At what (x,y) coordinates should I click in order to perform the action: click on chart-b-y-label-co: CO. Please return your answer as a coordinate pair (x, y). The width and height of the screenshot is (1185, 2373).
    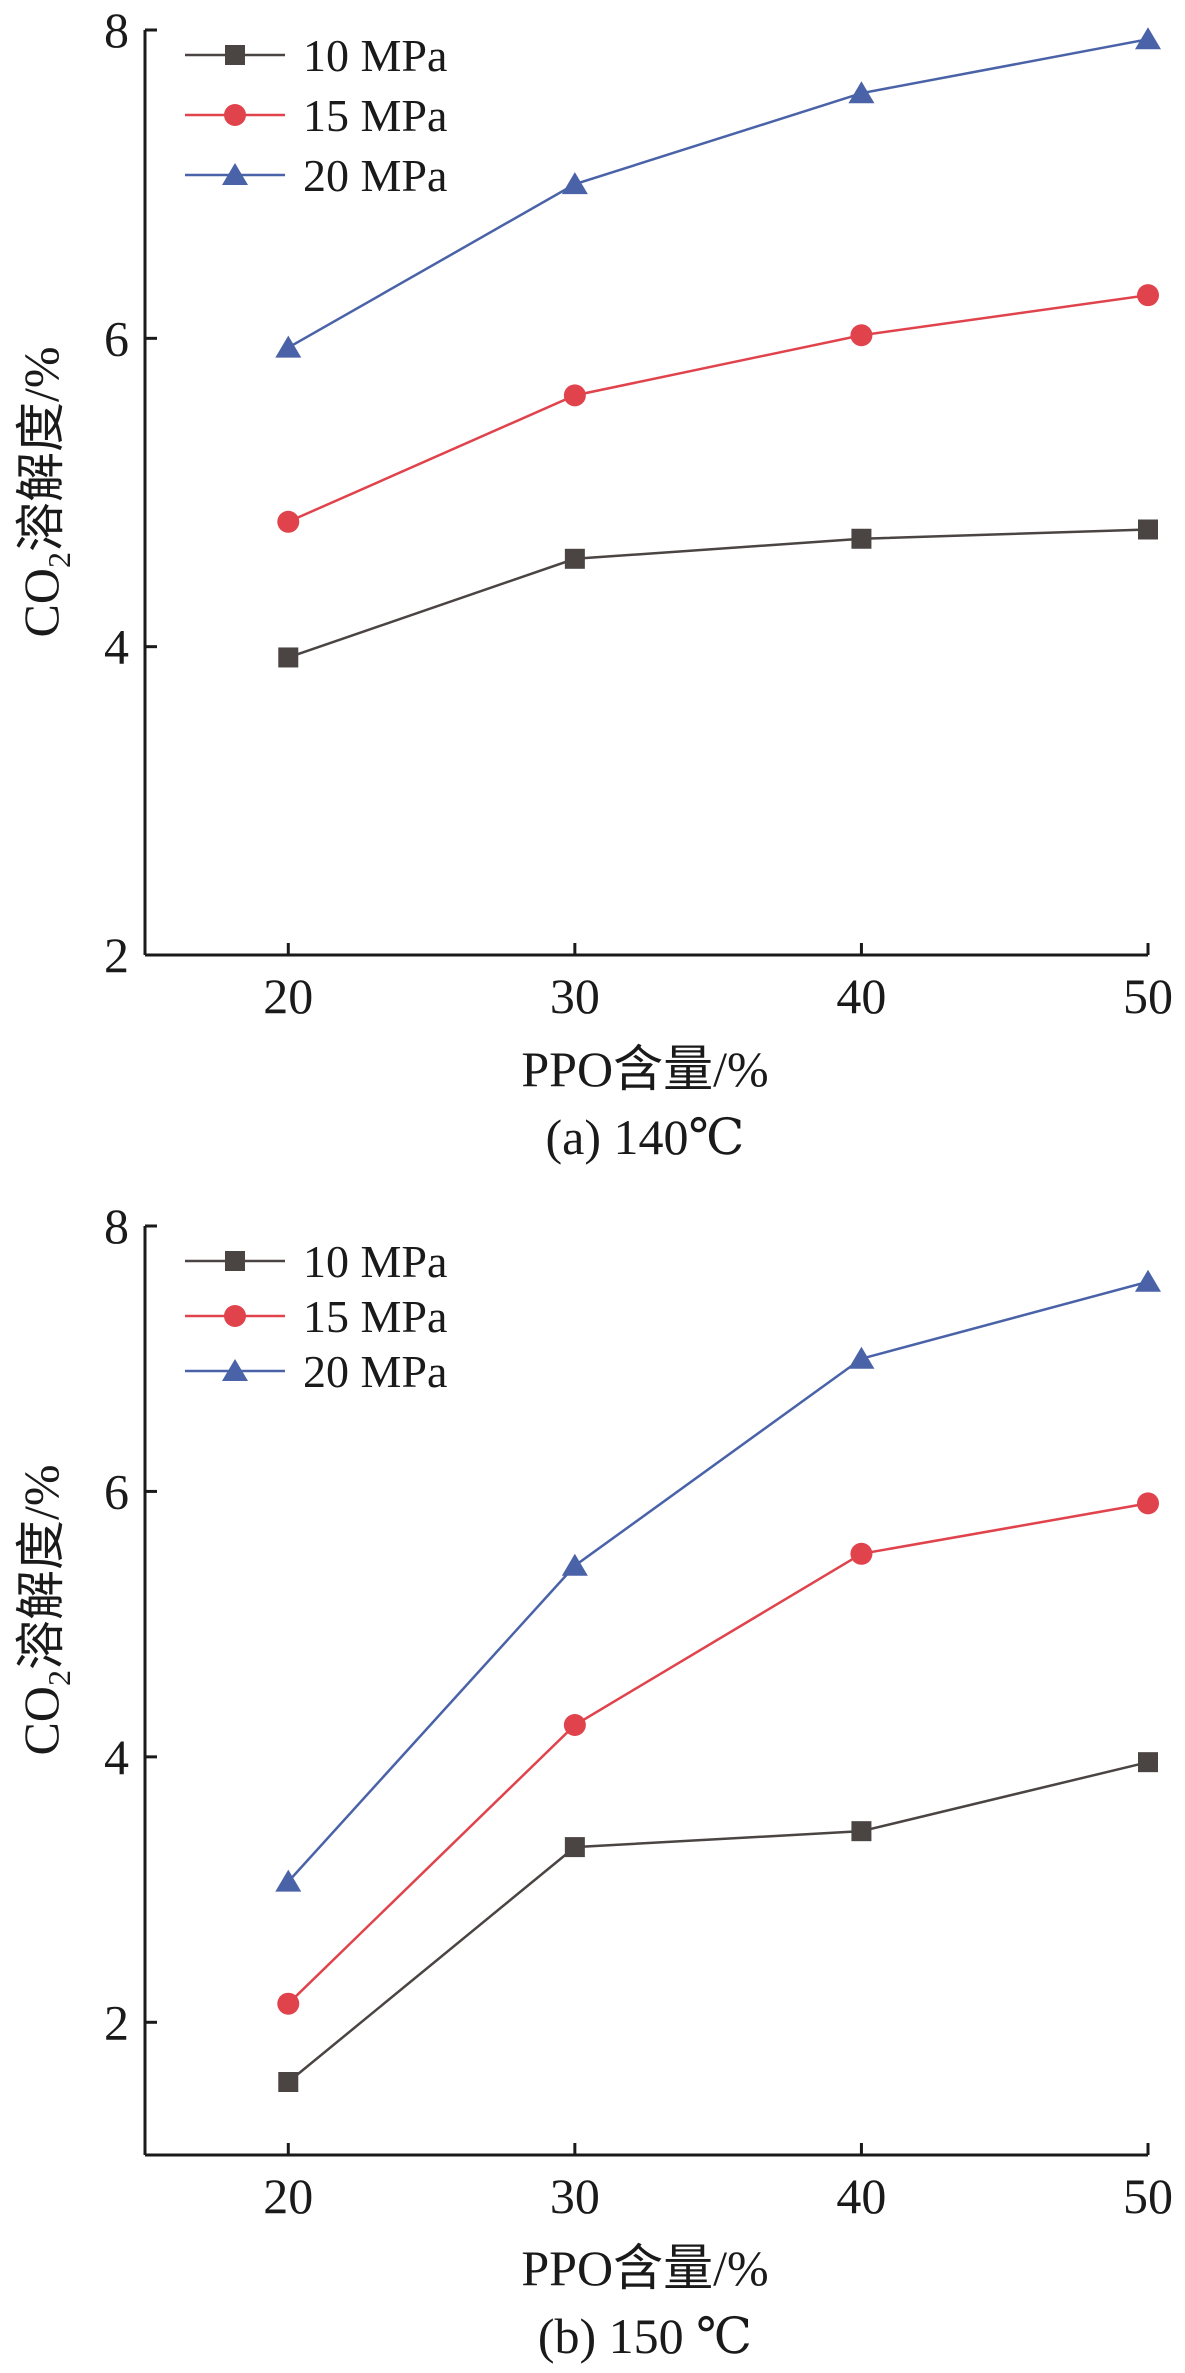
    Looking at the image, I should click on (41, 1720).